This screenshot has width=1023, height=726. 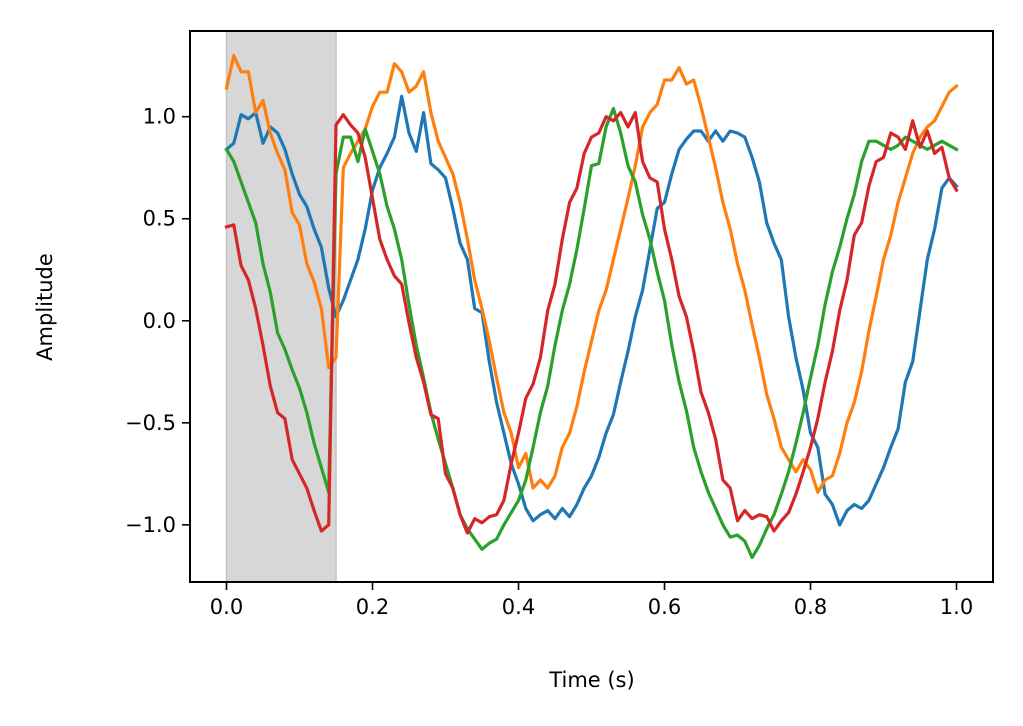 I want to click on x-tick-label: 0.2, so click(x=372, y=607).